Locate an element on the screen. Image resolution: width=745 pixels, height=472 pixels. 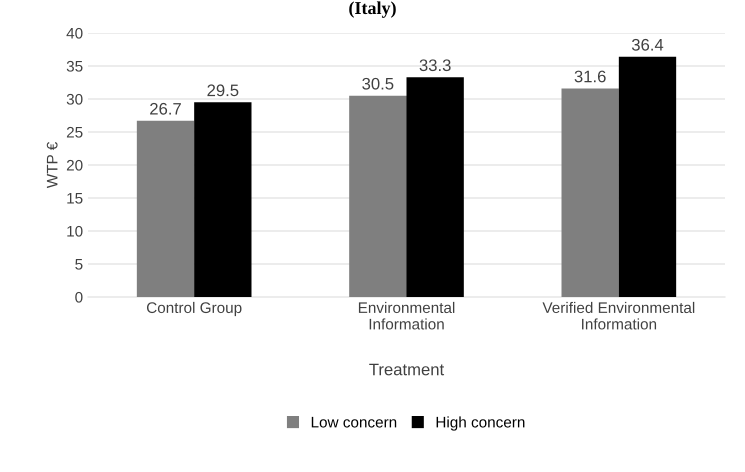
x-axis-title: Treatment is located at coordinates (406, 370).